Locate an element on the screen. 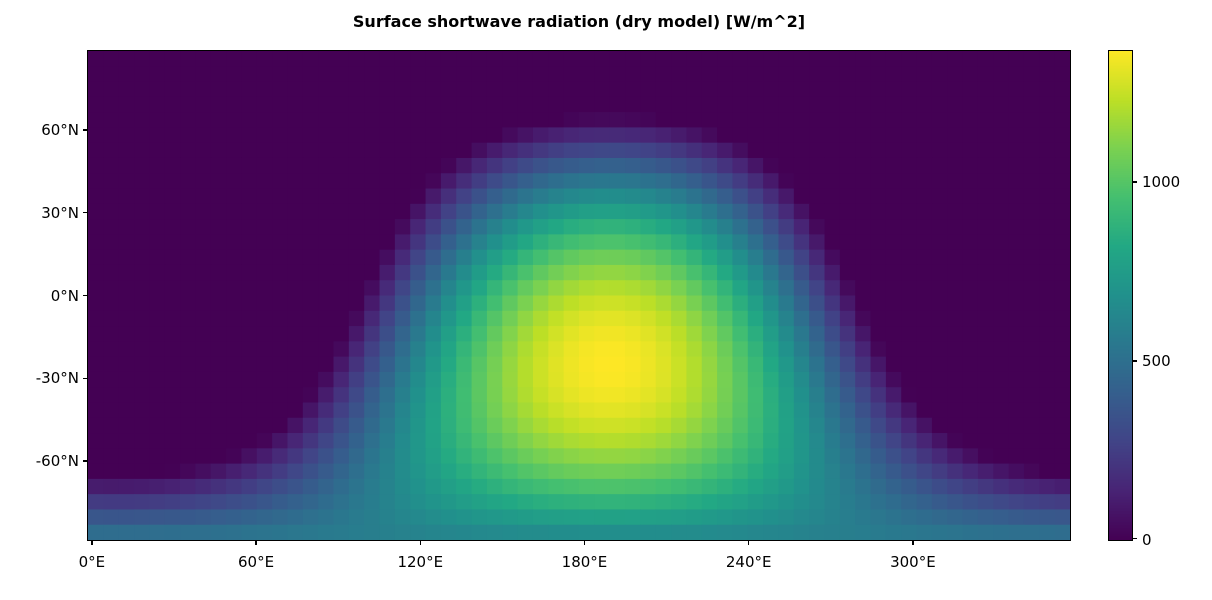 This screenshot has height=600, width=1212. x-tick-label: 180°E is located at coordinates (584, 562).